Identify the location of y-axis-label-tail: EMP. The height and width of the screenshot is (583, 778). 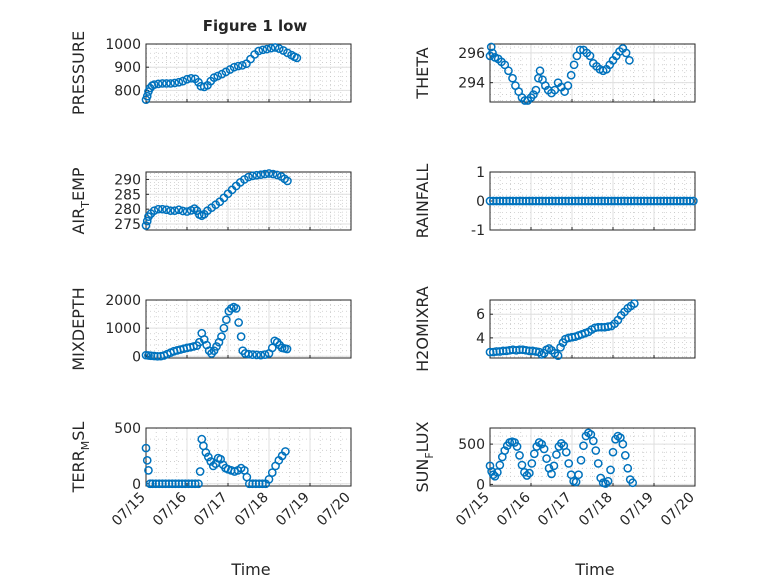
(78, 184).